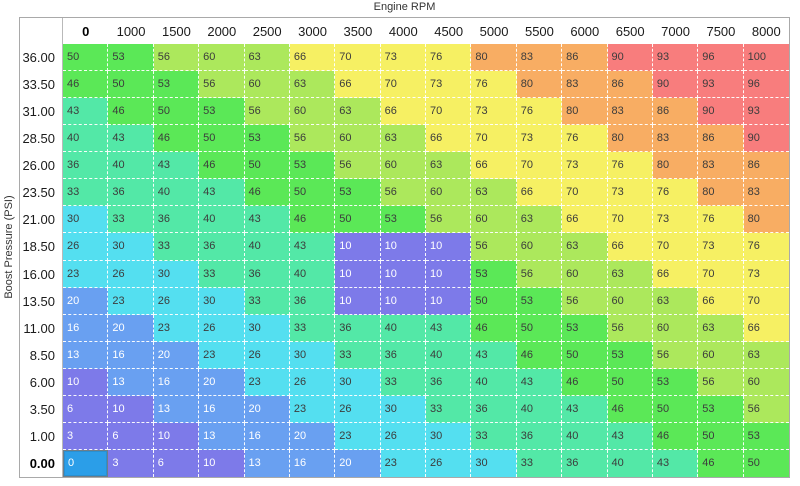  Describe the element at coordinates (449, 463) in the screenshot. I see `table-cell: 26` at that location.